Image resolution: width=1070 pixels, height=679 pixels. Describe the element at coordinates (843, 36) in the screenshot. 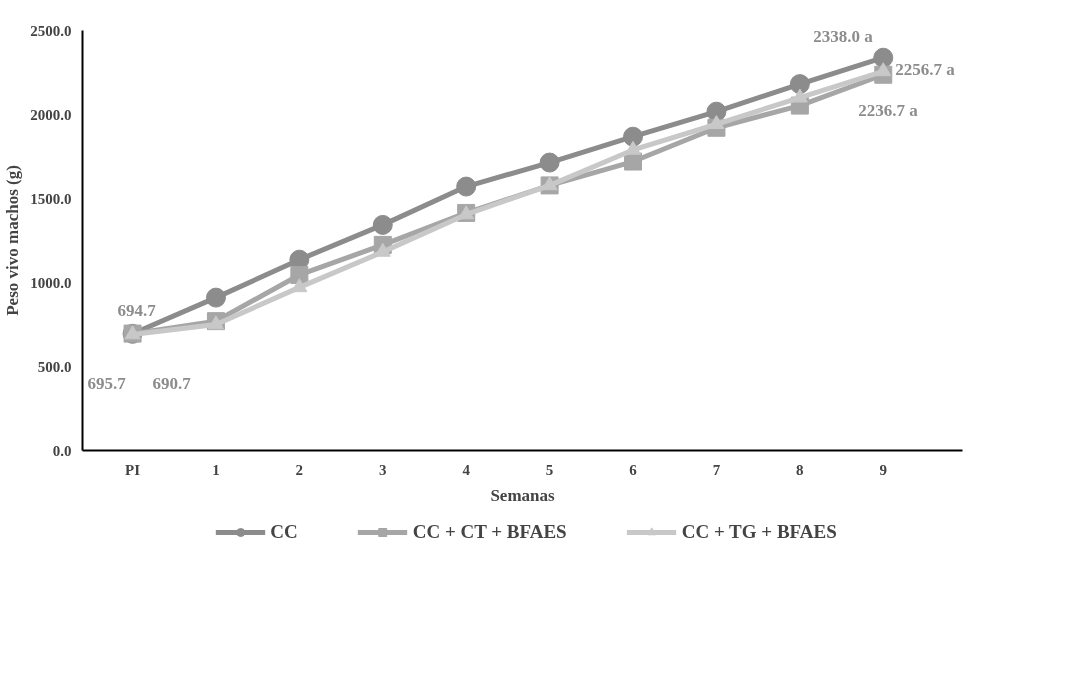

I see `annotation: 2338.0 a` at that location.